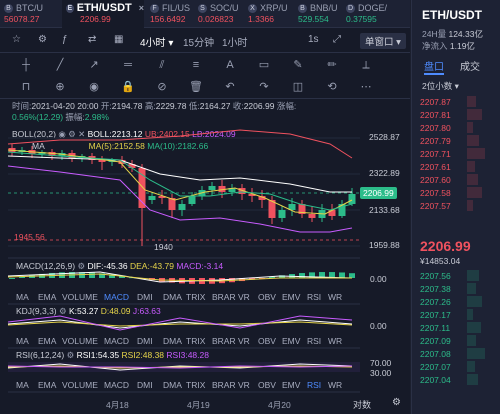 This screenshot has height=414, width=500. Describe the element at coordinates (94, 65) in the screenshot. I see `ray-icon: ↗` at that location.